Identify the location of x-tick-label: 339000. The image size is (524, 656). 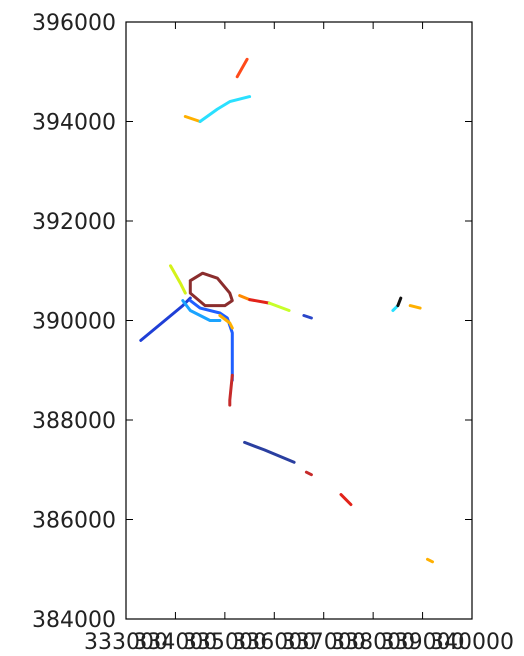
(423, 642).